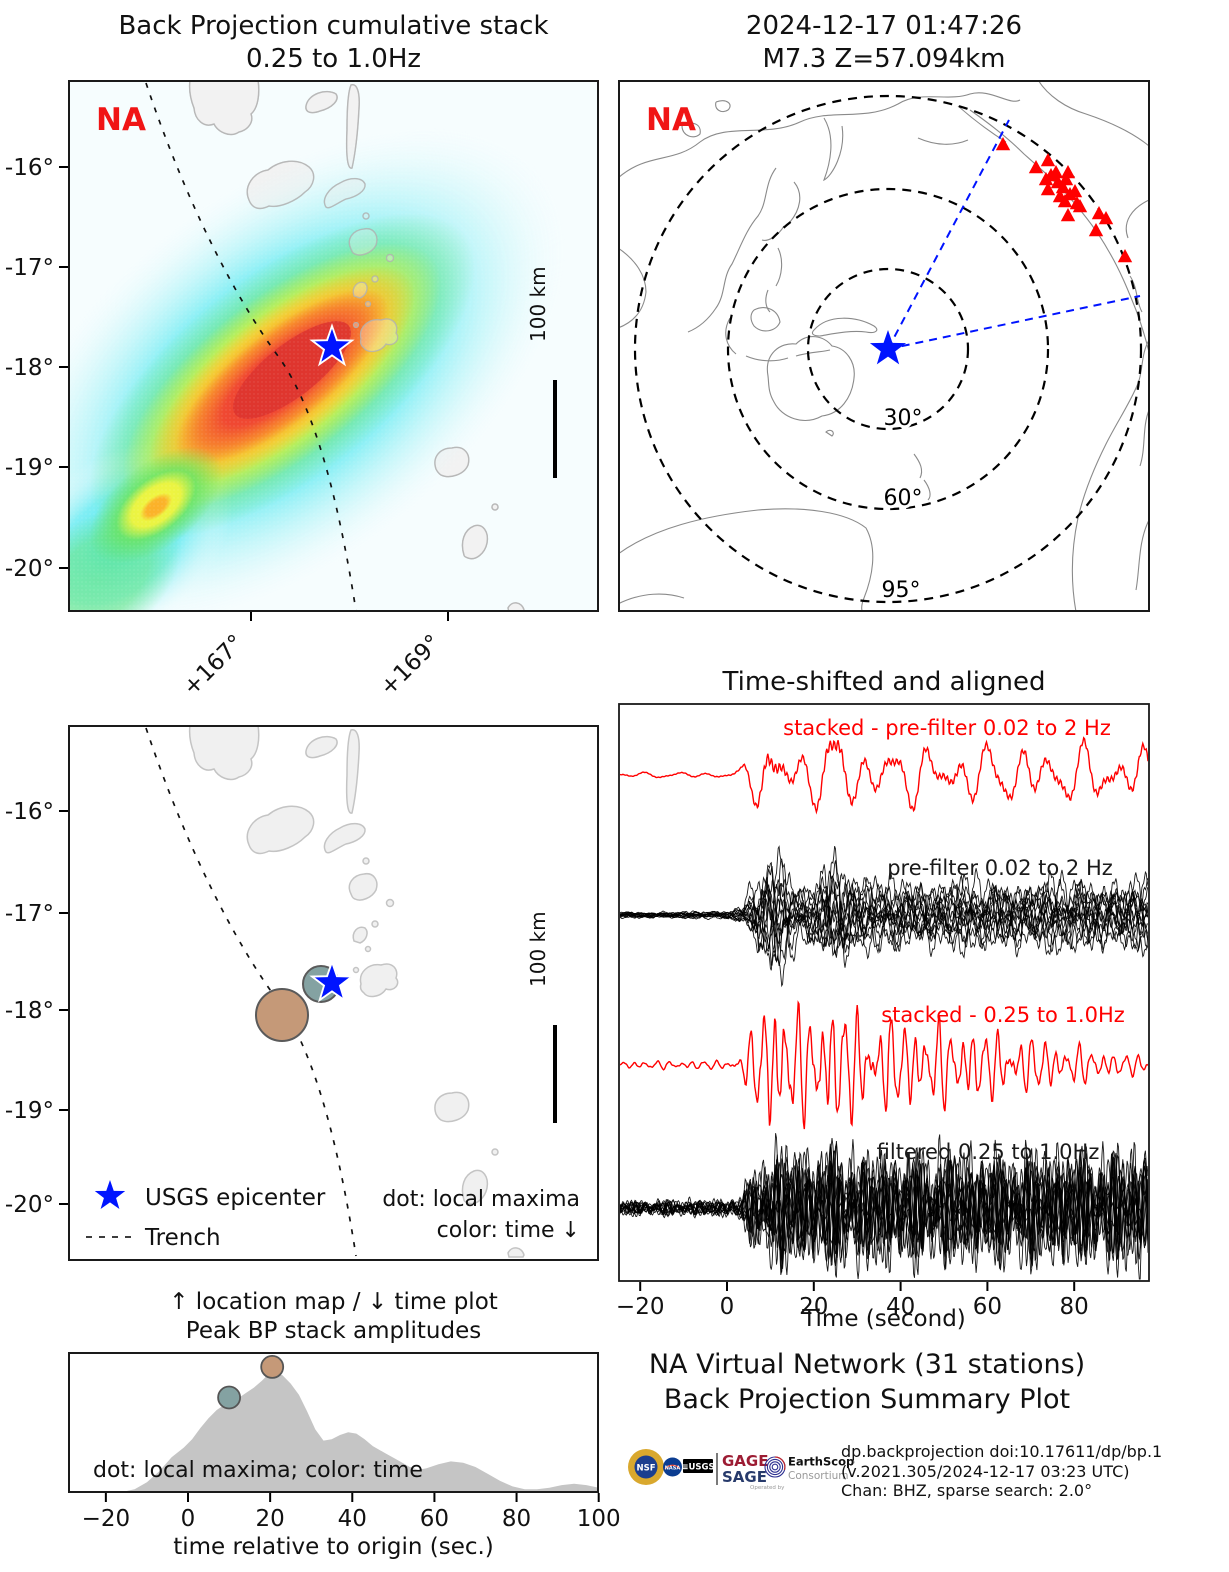  I want to click on earthscope-ring, so click(775, 1467).